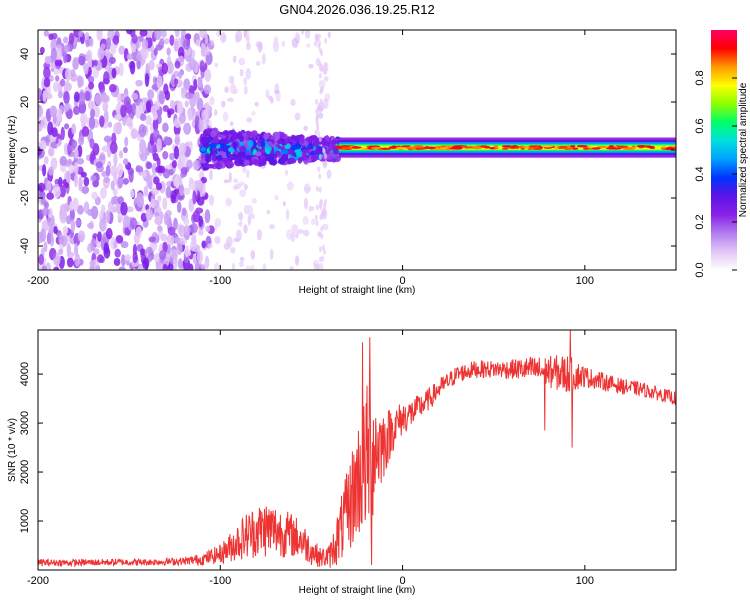 Image resolution: width=750 pixels, height=600 pixels. I want to click on heatmap-region-narrow-carrier, so click(505, 147).